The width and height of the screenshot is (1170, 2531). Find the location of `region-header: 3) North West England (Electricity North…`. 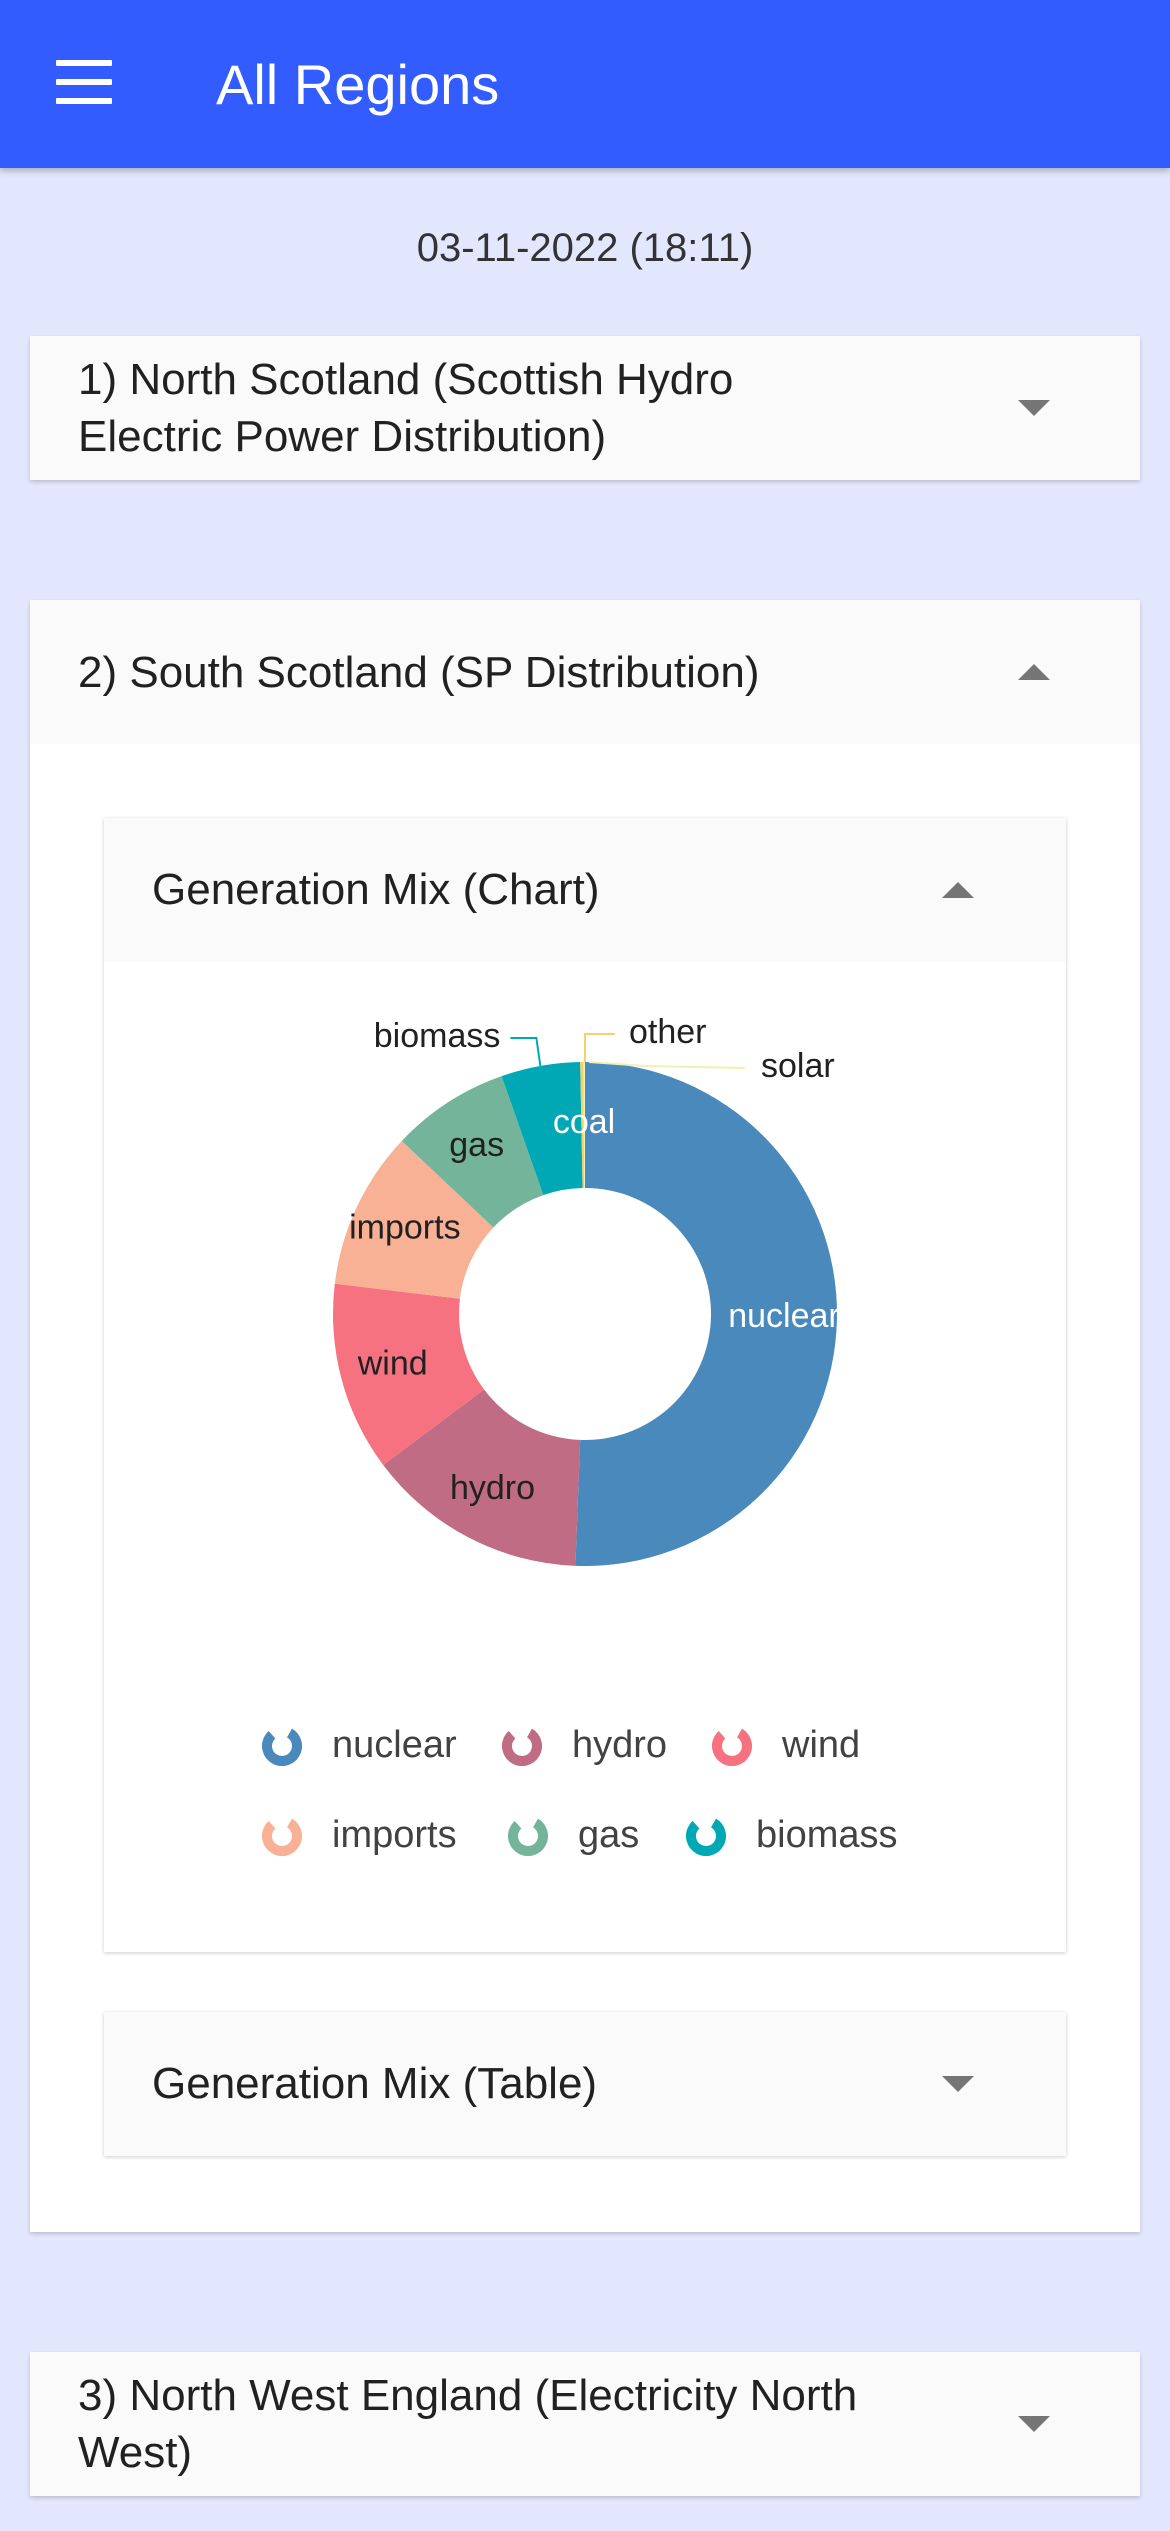

region-header: 3) North West England (Electricity North… is located at coordinates (585, 2424).